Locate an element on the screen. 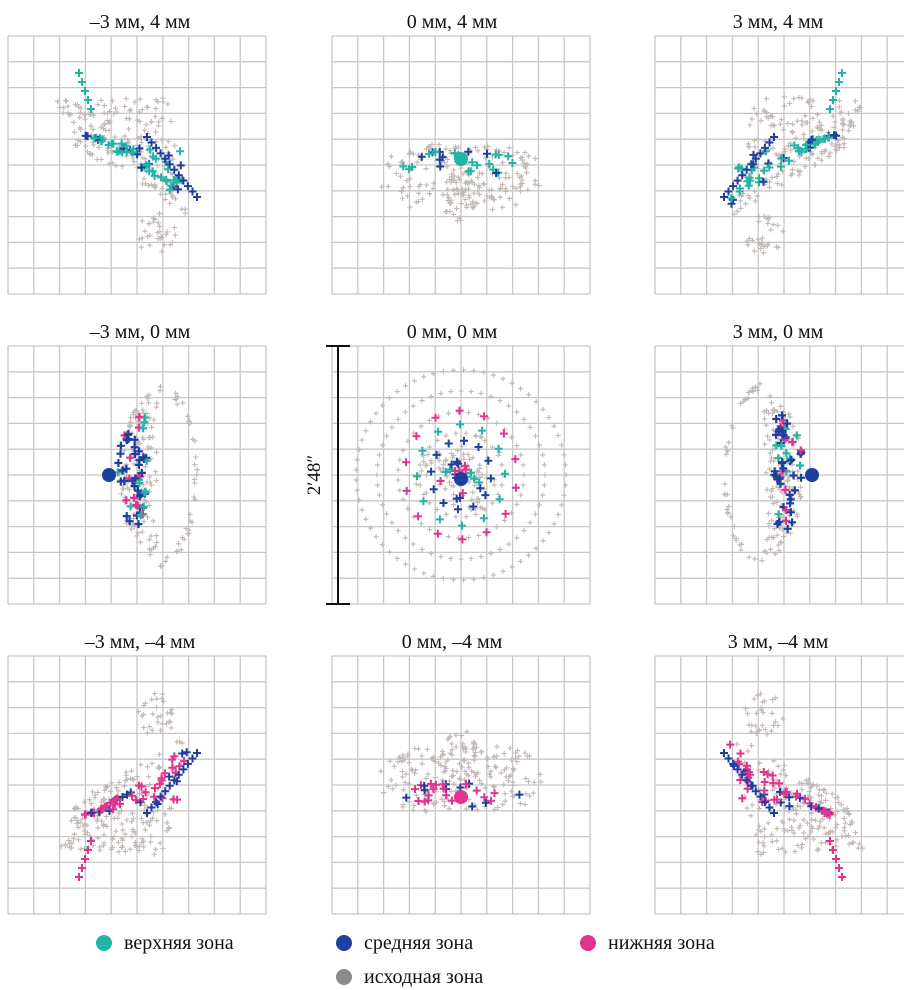  legend-item-top: верхняя зона is located at coordinates (165, 943).